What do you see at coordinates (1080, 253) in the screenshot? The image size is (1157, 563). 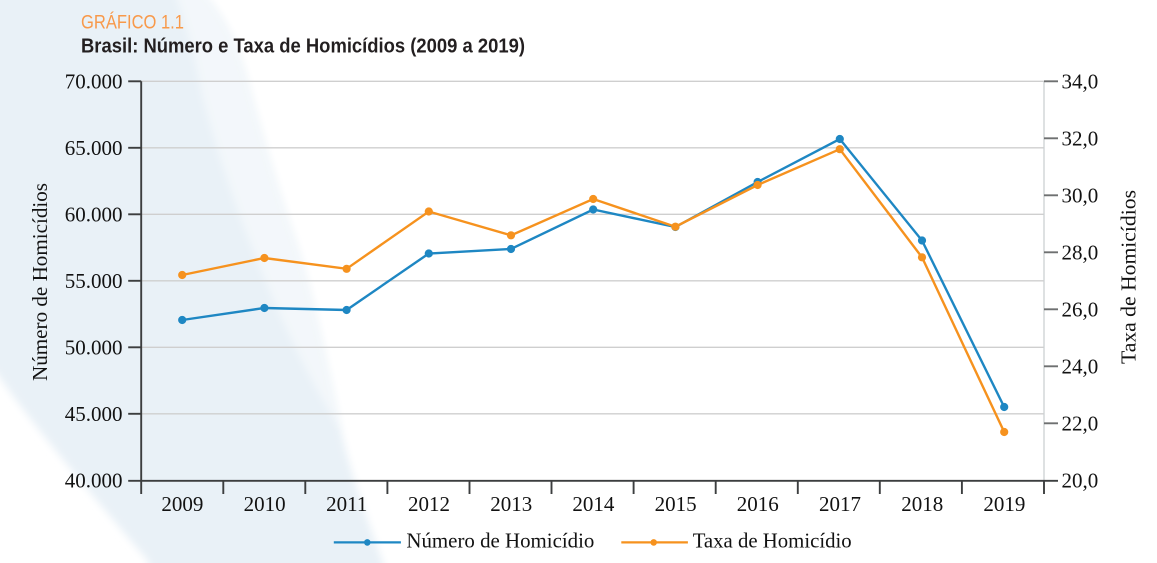 I see `svg-text: 28,0` at bounding box center [1080, 253].